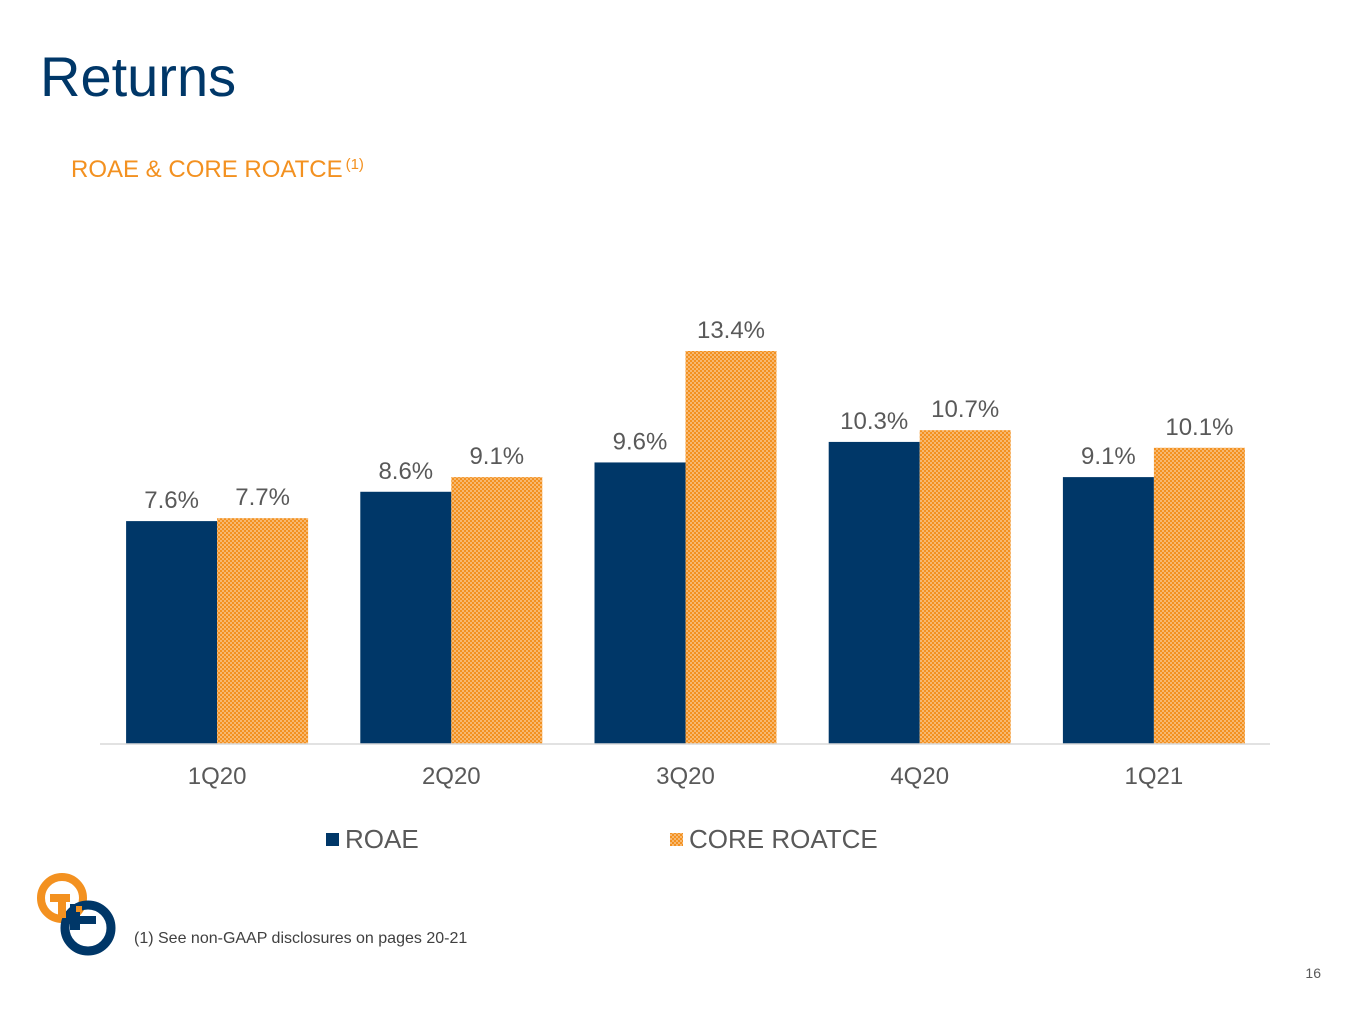 This screenshot has width=1365, height=1024. What do you see at coordinates (262, 497) in the screenshot?
I see `core-roatce-value-label-1q20: 7.7%` at bounding box center [262, 497].